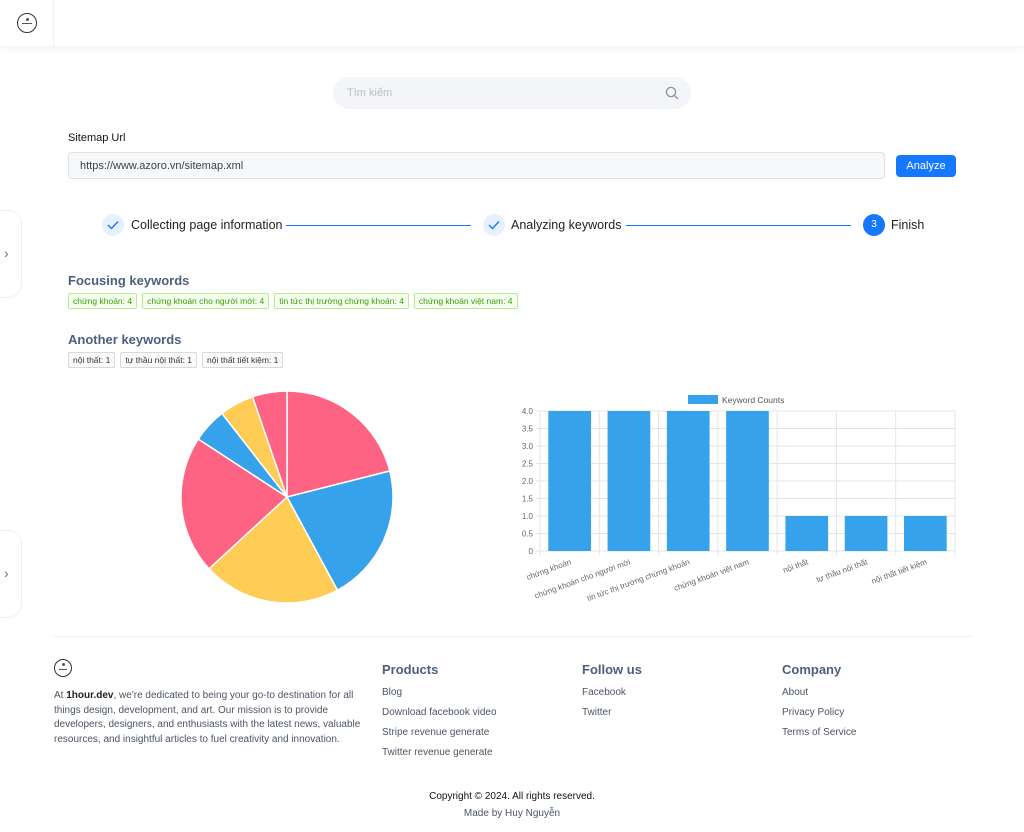 The width and height of the screenshot is (1024, 832). What do you see at coordinates (908, 225) in the screenshot?
I see `step-3-label: Finish` at bounding box center [908, 225].